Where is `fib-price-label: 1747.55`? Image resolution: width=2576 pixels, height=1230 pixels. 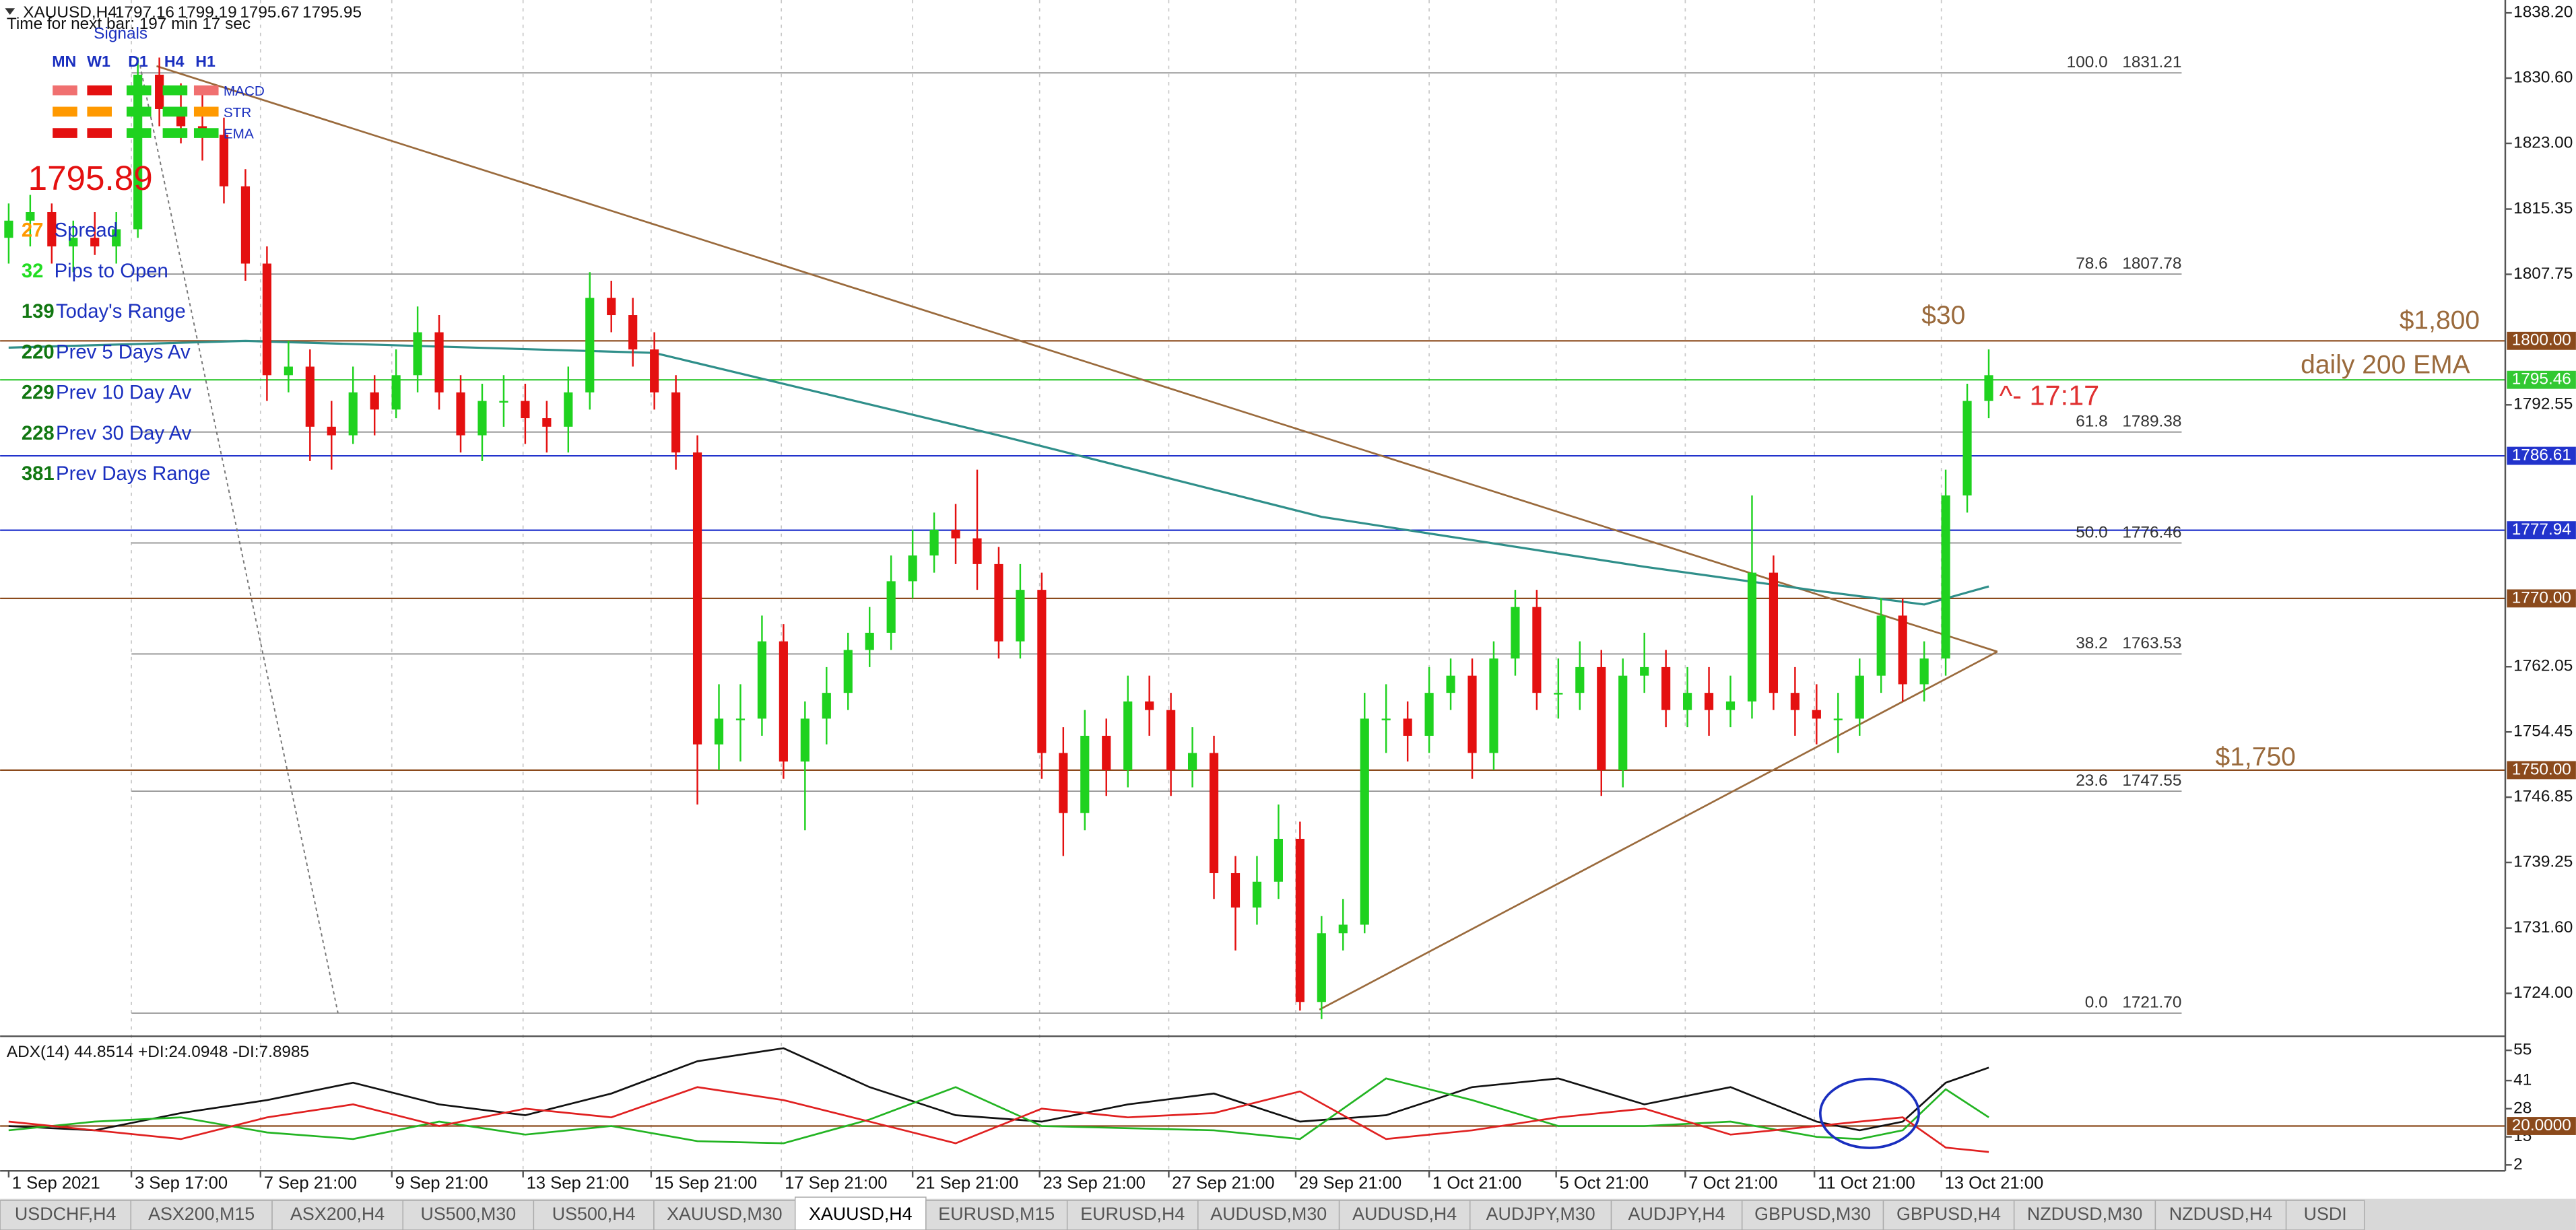
fib-price-label: 1747.55 is located at coordinates (2151, 781).